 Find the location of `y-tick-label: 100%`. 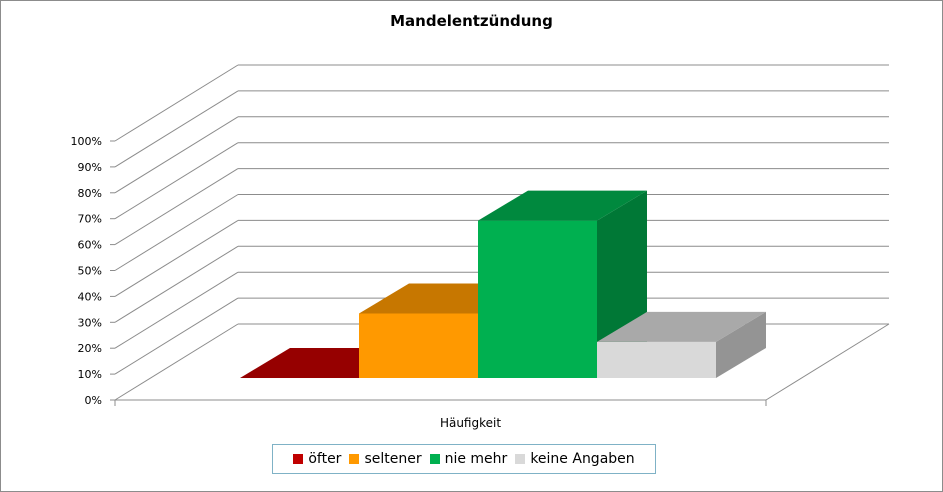

y-tick-label: 100% is located at coordinates (86, 141).